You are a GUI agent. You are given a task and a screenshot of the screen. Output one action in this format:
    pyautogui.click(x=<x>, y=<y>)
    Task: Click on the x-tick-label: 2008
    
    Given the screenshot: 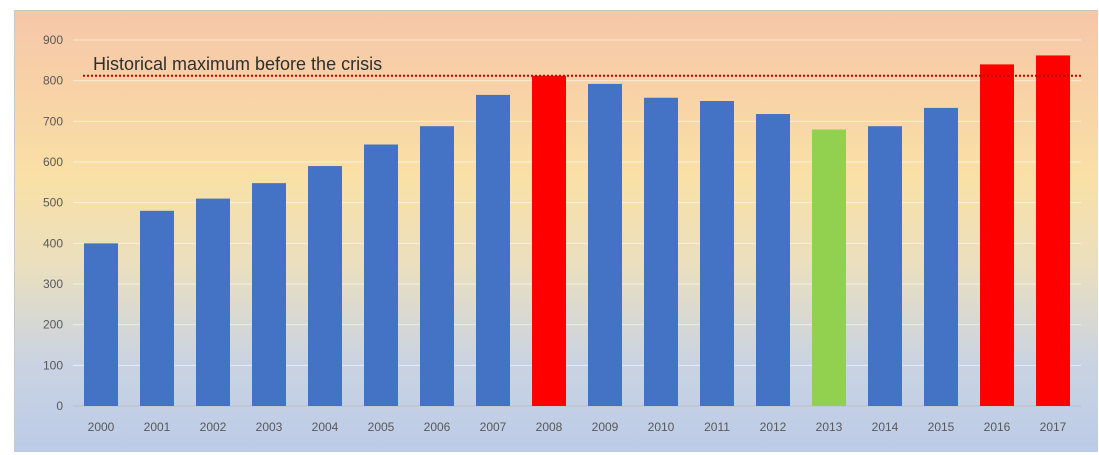 What is the action you would take?
    pyautogui.click(x=549, y=427)
    